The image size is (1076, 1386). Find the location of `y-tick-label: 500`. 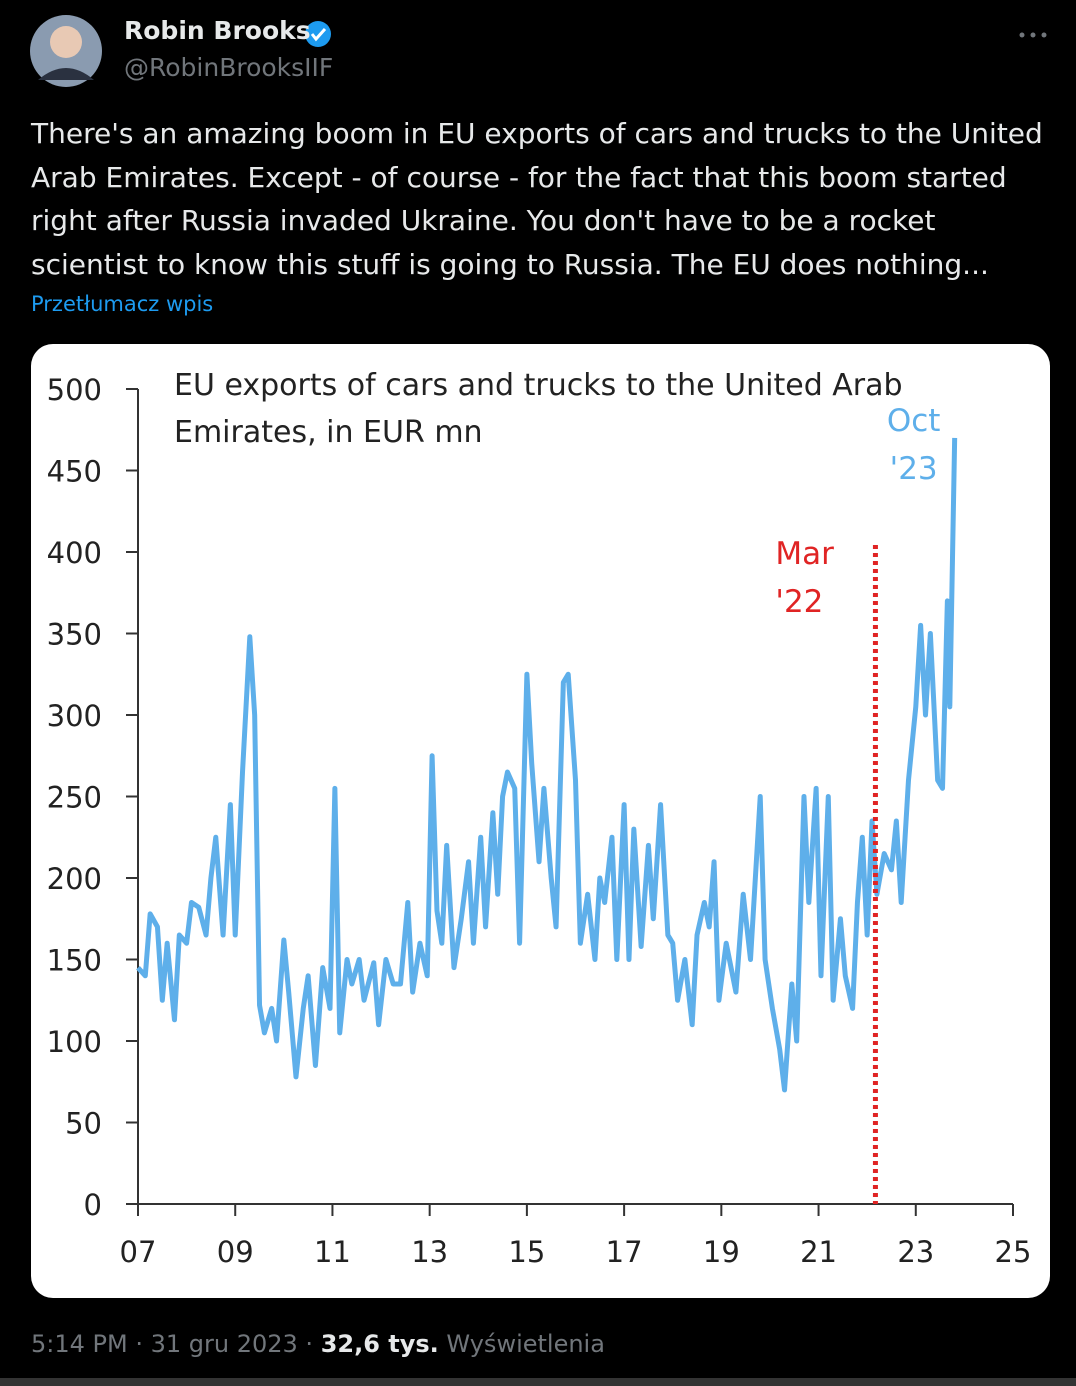

y-tick-label: 500 is located at coordinates (74, 390).